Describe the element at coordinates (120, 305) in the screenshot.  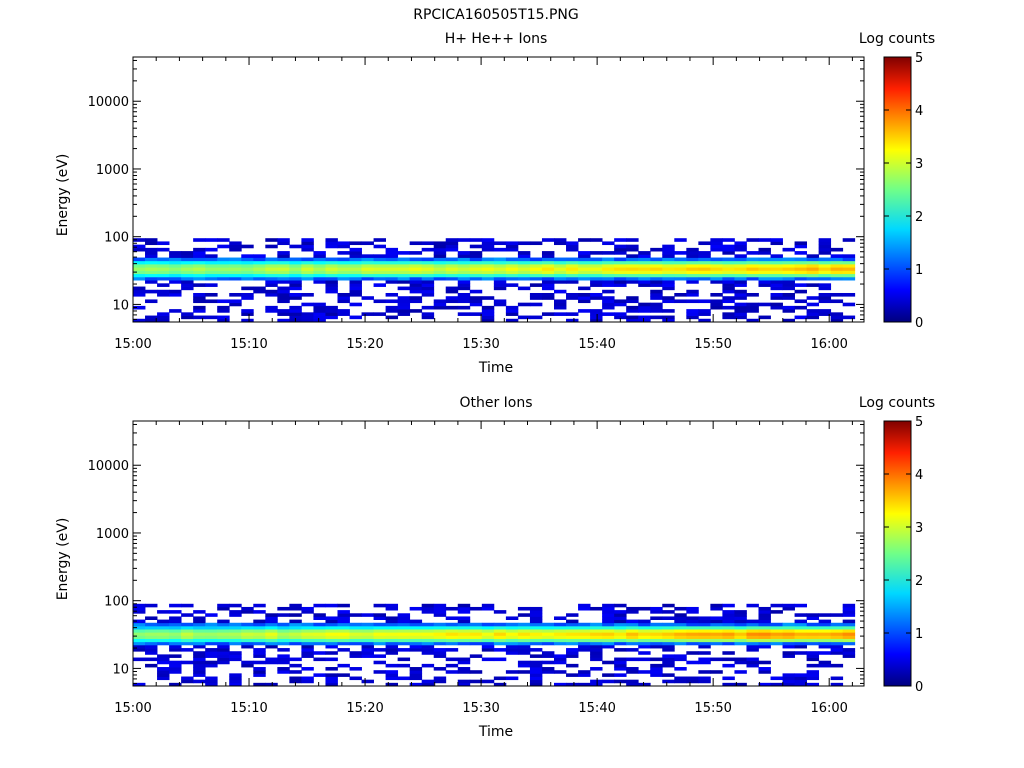
I see `y-tick-label: 10` at that location.